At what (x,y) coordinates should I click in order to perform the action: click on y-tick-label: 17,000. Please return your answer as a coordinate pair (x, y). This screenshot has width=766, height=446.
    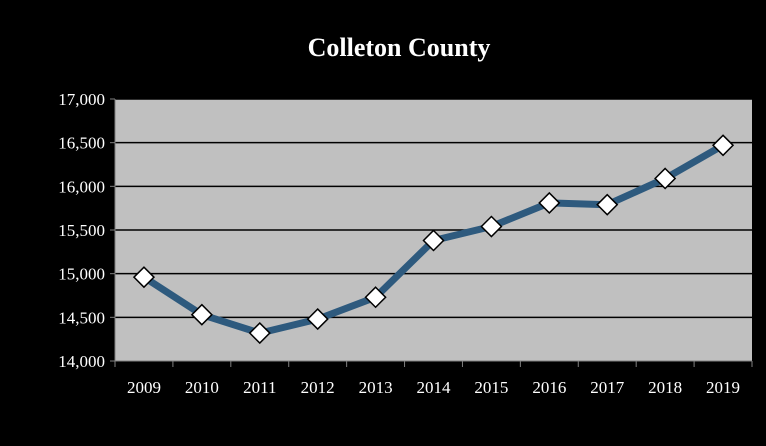
    Looking at the image, I should click on (81, 99).